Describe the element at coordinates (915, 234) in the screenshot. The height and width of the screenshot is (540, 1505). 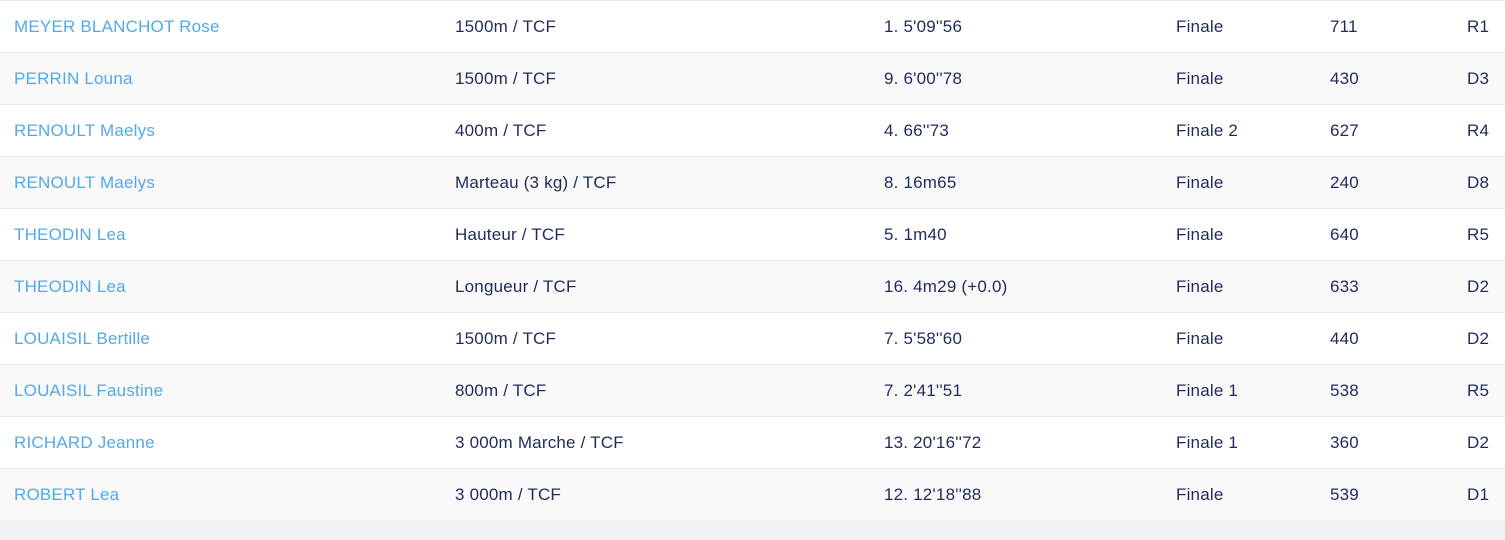
I see `result-cell: 5. 1m40` at that location.